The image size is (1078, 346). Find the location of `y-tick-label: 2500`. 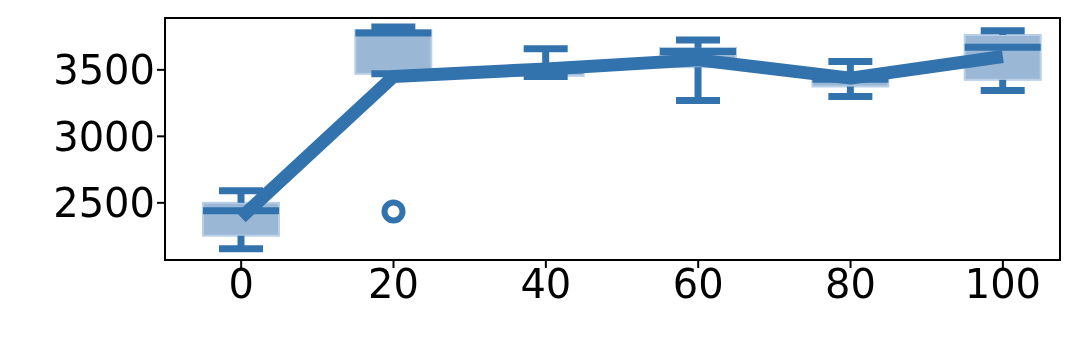

y-tick-label: 2500 is located at coordinates (104, 203).